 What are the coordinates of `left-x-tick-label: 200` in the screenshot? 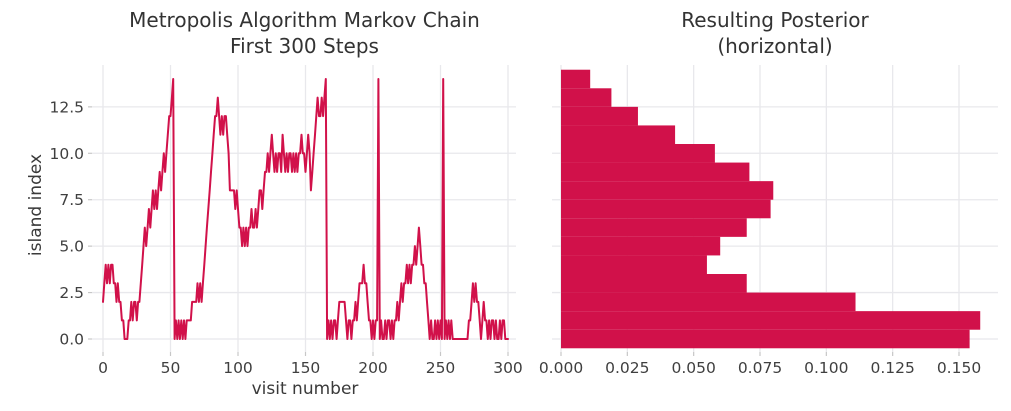 It's located at (373, 368).